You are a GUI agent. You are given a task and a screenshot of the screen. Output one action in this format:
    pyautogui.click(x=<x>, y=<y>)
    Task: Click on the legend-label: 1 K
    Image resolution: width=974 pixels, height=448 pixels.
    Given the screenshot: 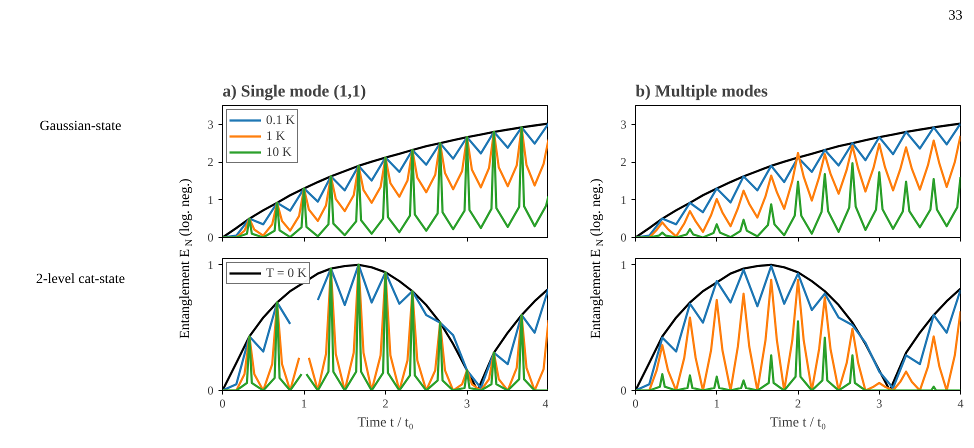 What is the action you would take?
    pyautogui.click(x=276, y=136)
    